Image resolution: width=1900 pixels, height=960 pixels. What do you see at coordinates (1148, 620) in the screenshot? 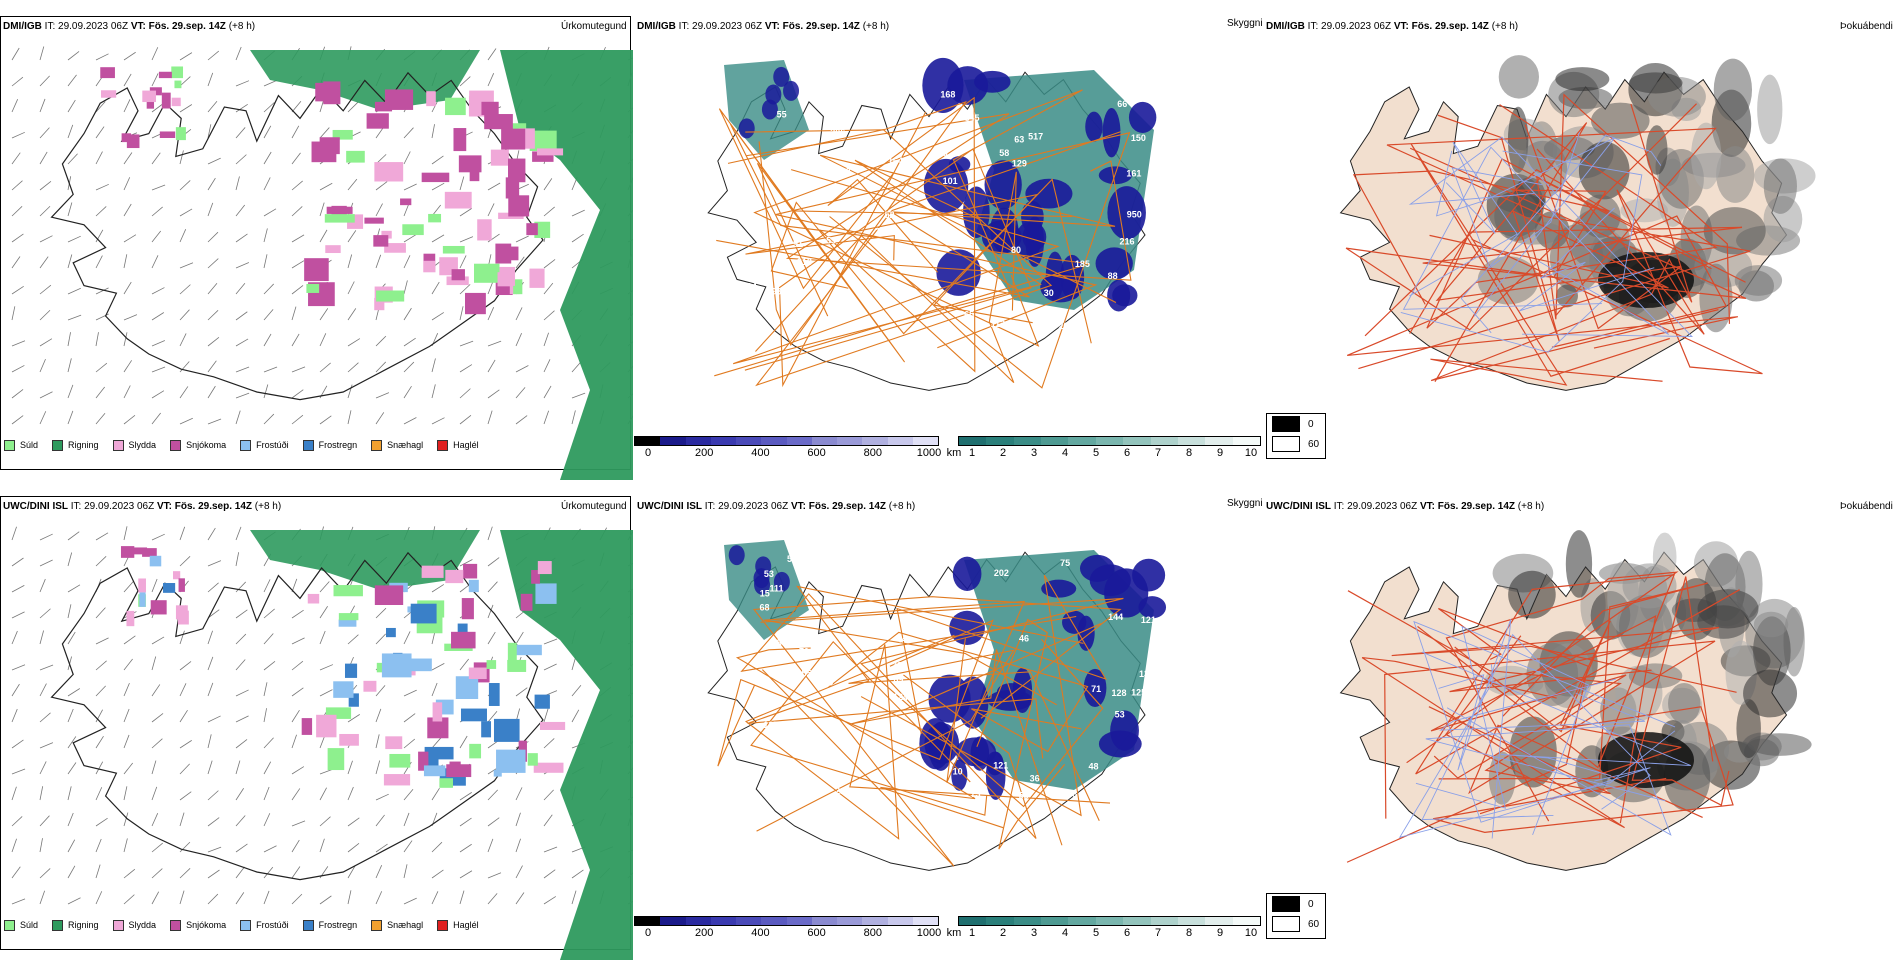
I see `ceiling-value-label: 121` at bounding box center [1148, 620].